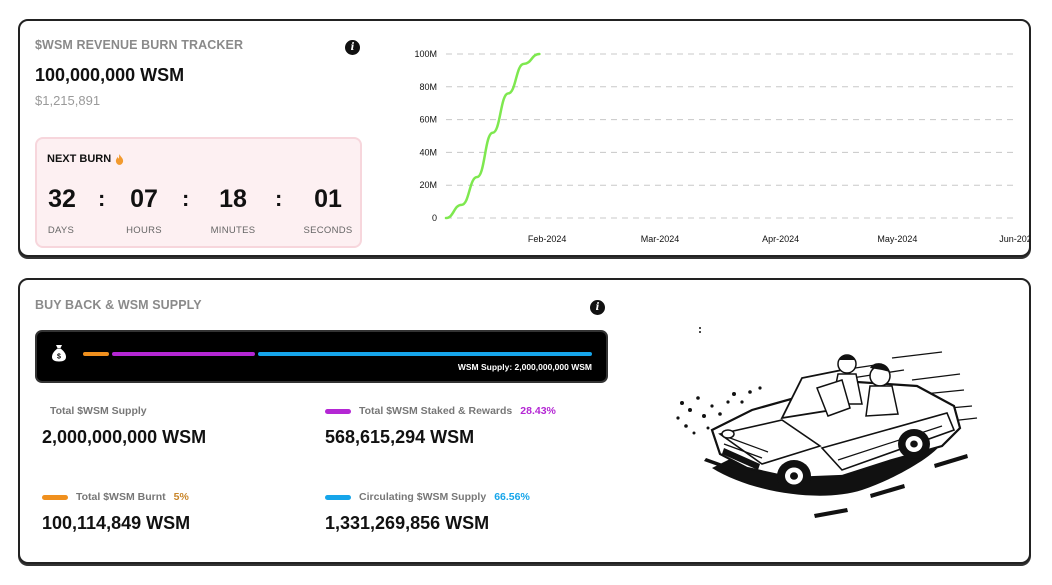  Describe the element at coordinates (436, 411) in the screenshot. I see `staked-label-text: Total $WSM Staked & Rewards` at that location.